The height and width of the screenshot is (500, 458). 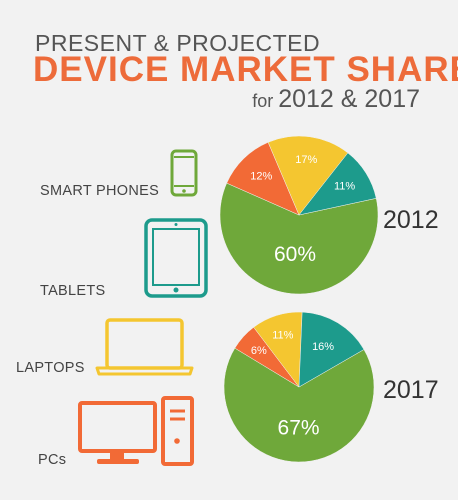 What do you see at coordinates (349, 99) in the screenshot?
I see `title-years: 2012 & 2017` at bounding box center [349, 99].